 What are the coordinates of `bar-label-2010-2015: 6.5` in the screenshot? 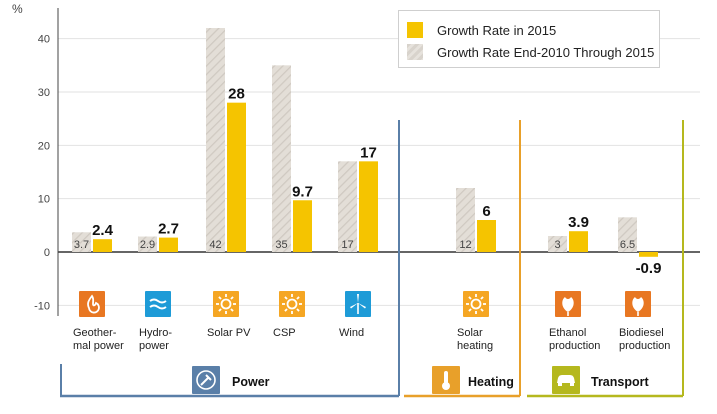 It's located at (627, 245).